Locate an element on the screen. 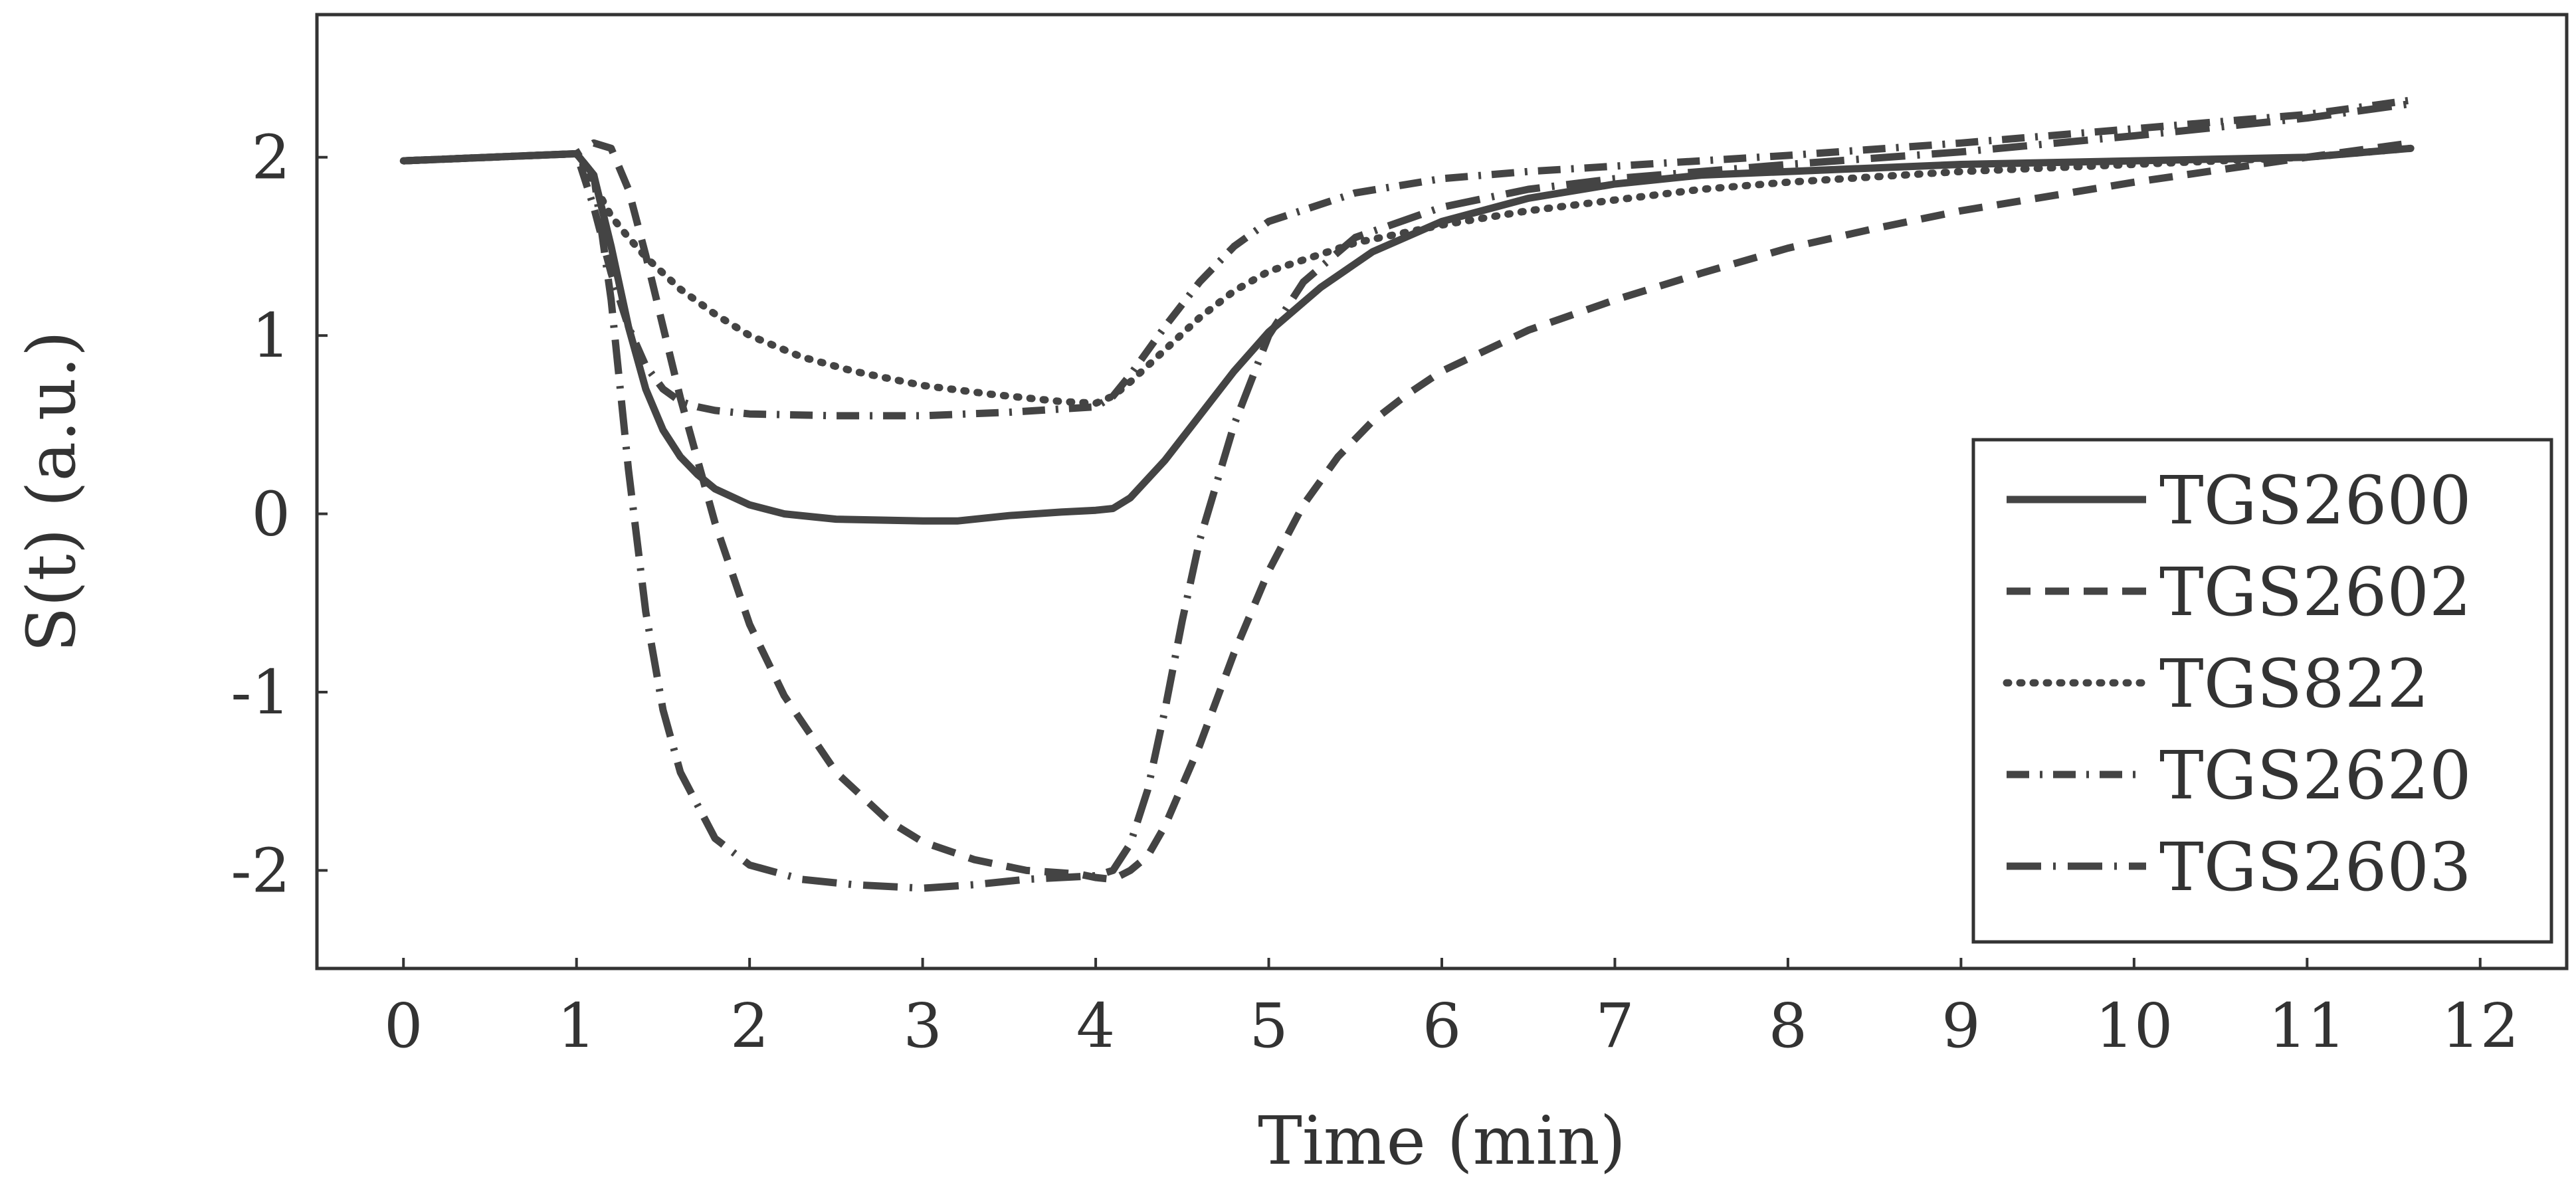 The height and width of the screenshot is (1189, 2576). y-tick-label: -1 is located at coordinates (261, 692).